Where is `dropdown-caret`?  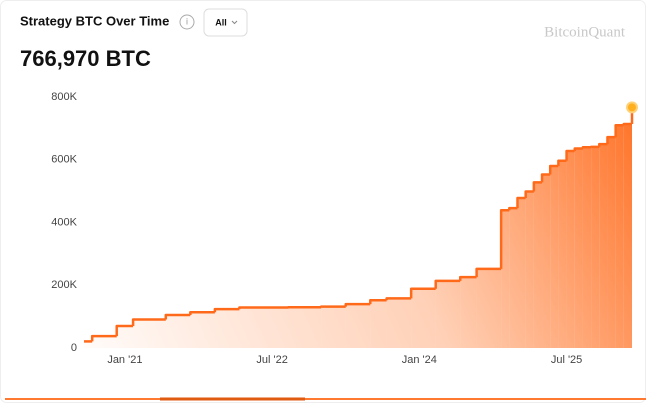 dropdown-caret is located at coordinates (234, 22).